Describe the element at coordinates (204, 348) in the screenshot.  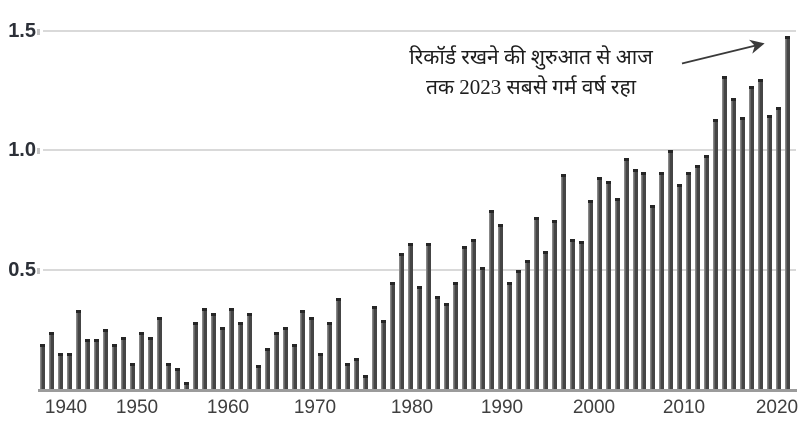
I see `bar-1958` at that location.